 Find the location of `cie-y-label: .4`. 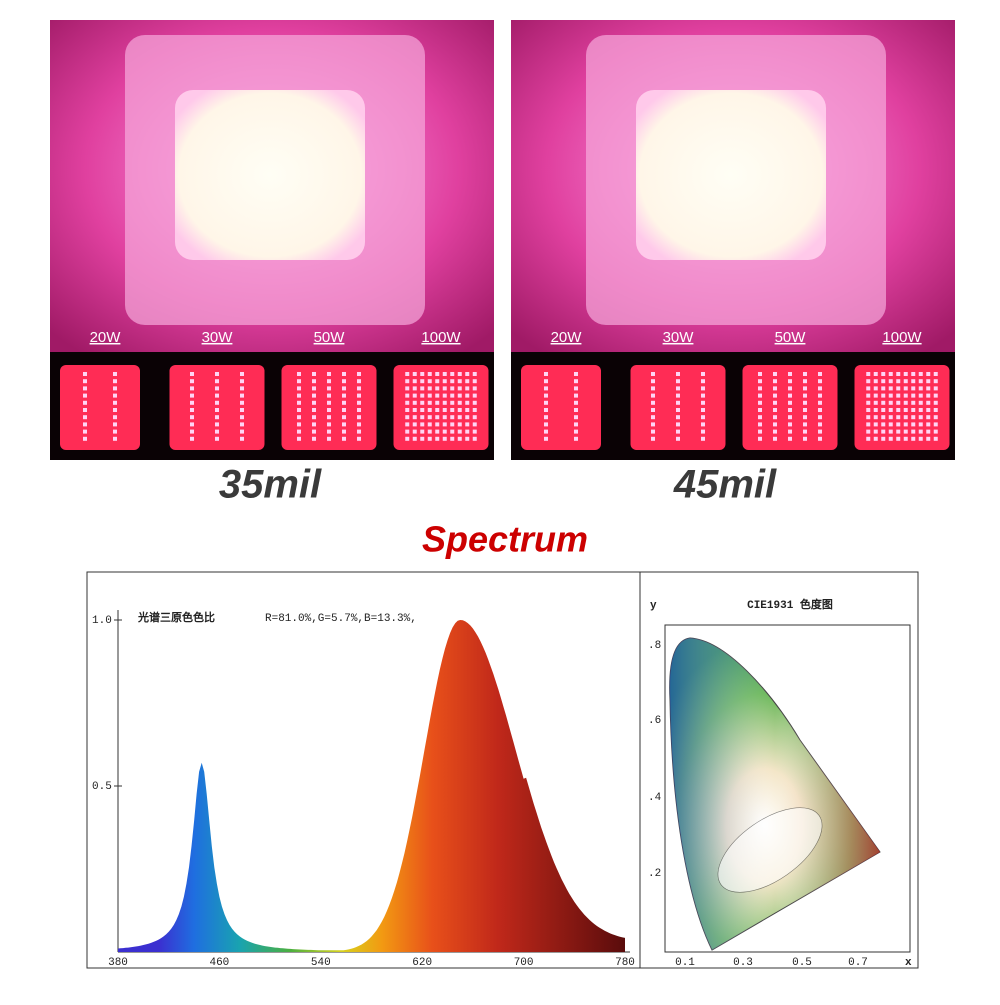

cie-y-label: .4 is located at coordinates (655, 798).